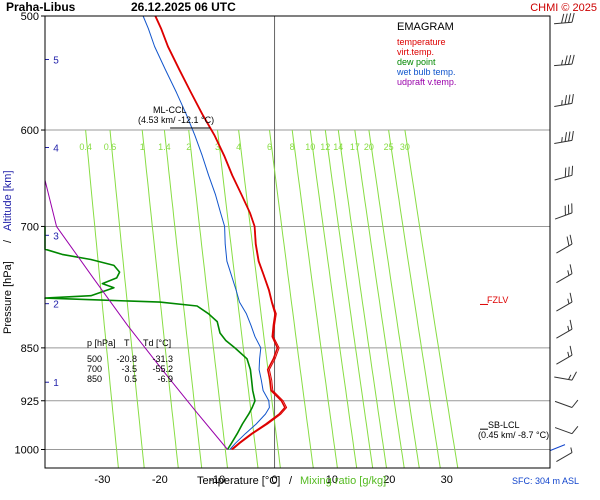 This screenshot has height=500, width=600. Describe the element at coordinates (30, 227) in the screenshot. I see `pressure-tick-label: 700` at that location.